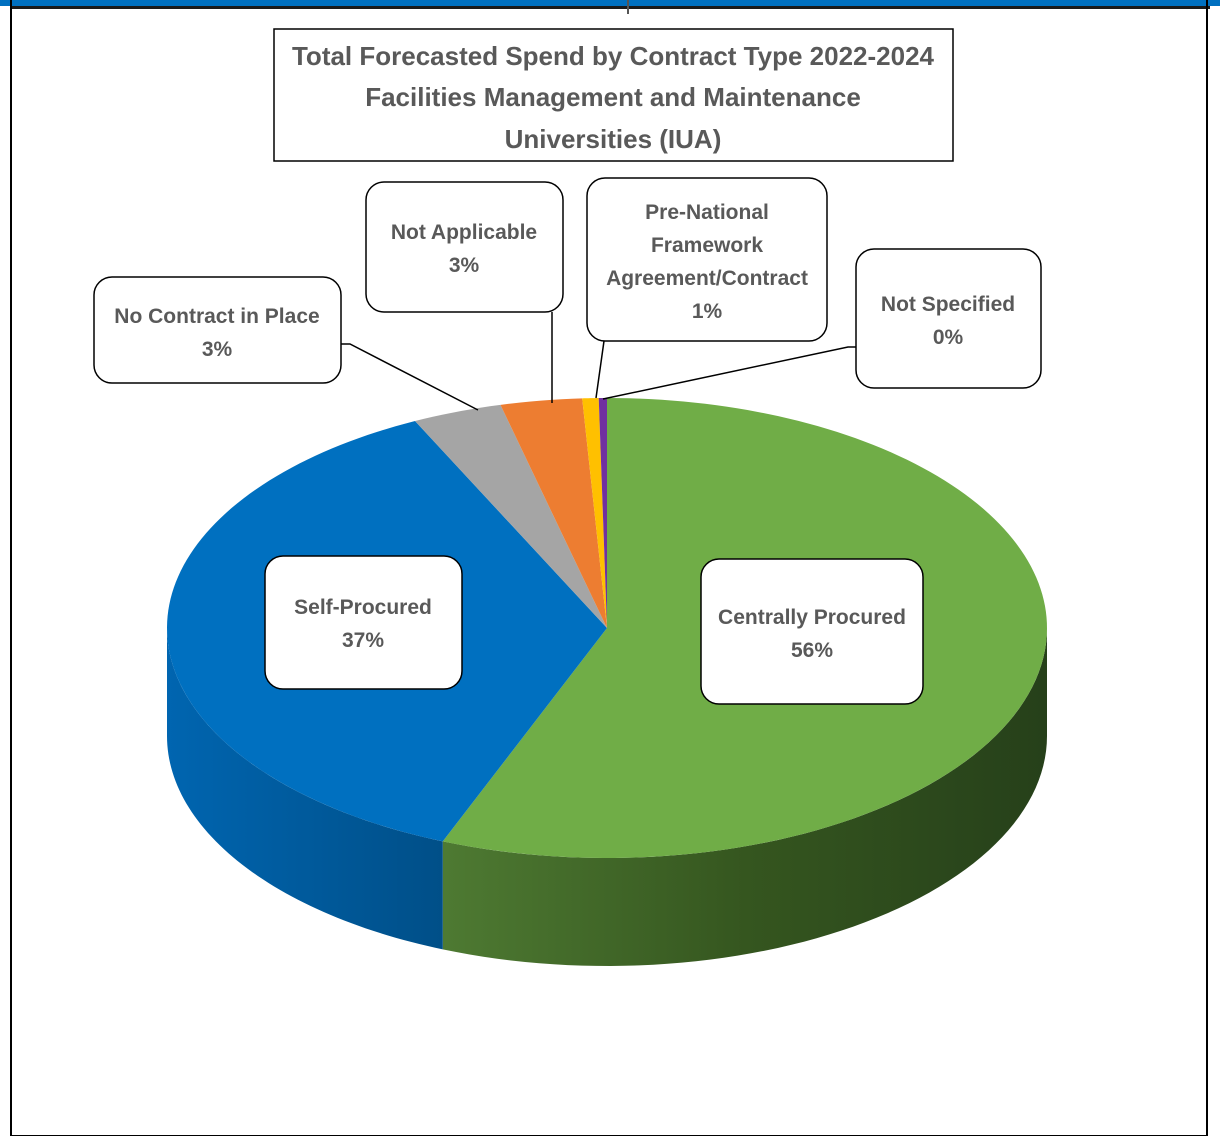  What do you see at coordinates (363, 607) in the screenshot?
I see `data-label-name: Self-Procured` at bounding box center [363, 607].